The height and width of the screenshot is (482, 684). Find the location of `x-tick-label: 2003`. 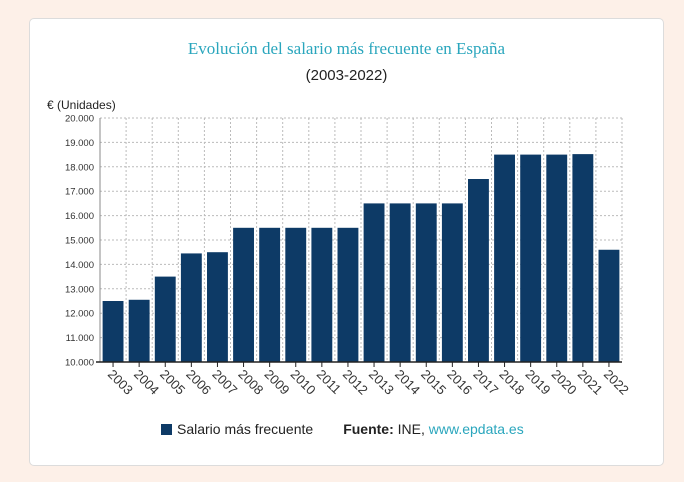

x-tick-label: 2003 is located at coordinates (120, 382).